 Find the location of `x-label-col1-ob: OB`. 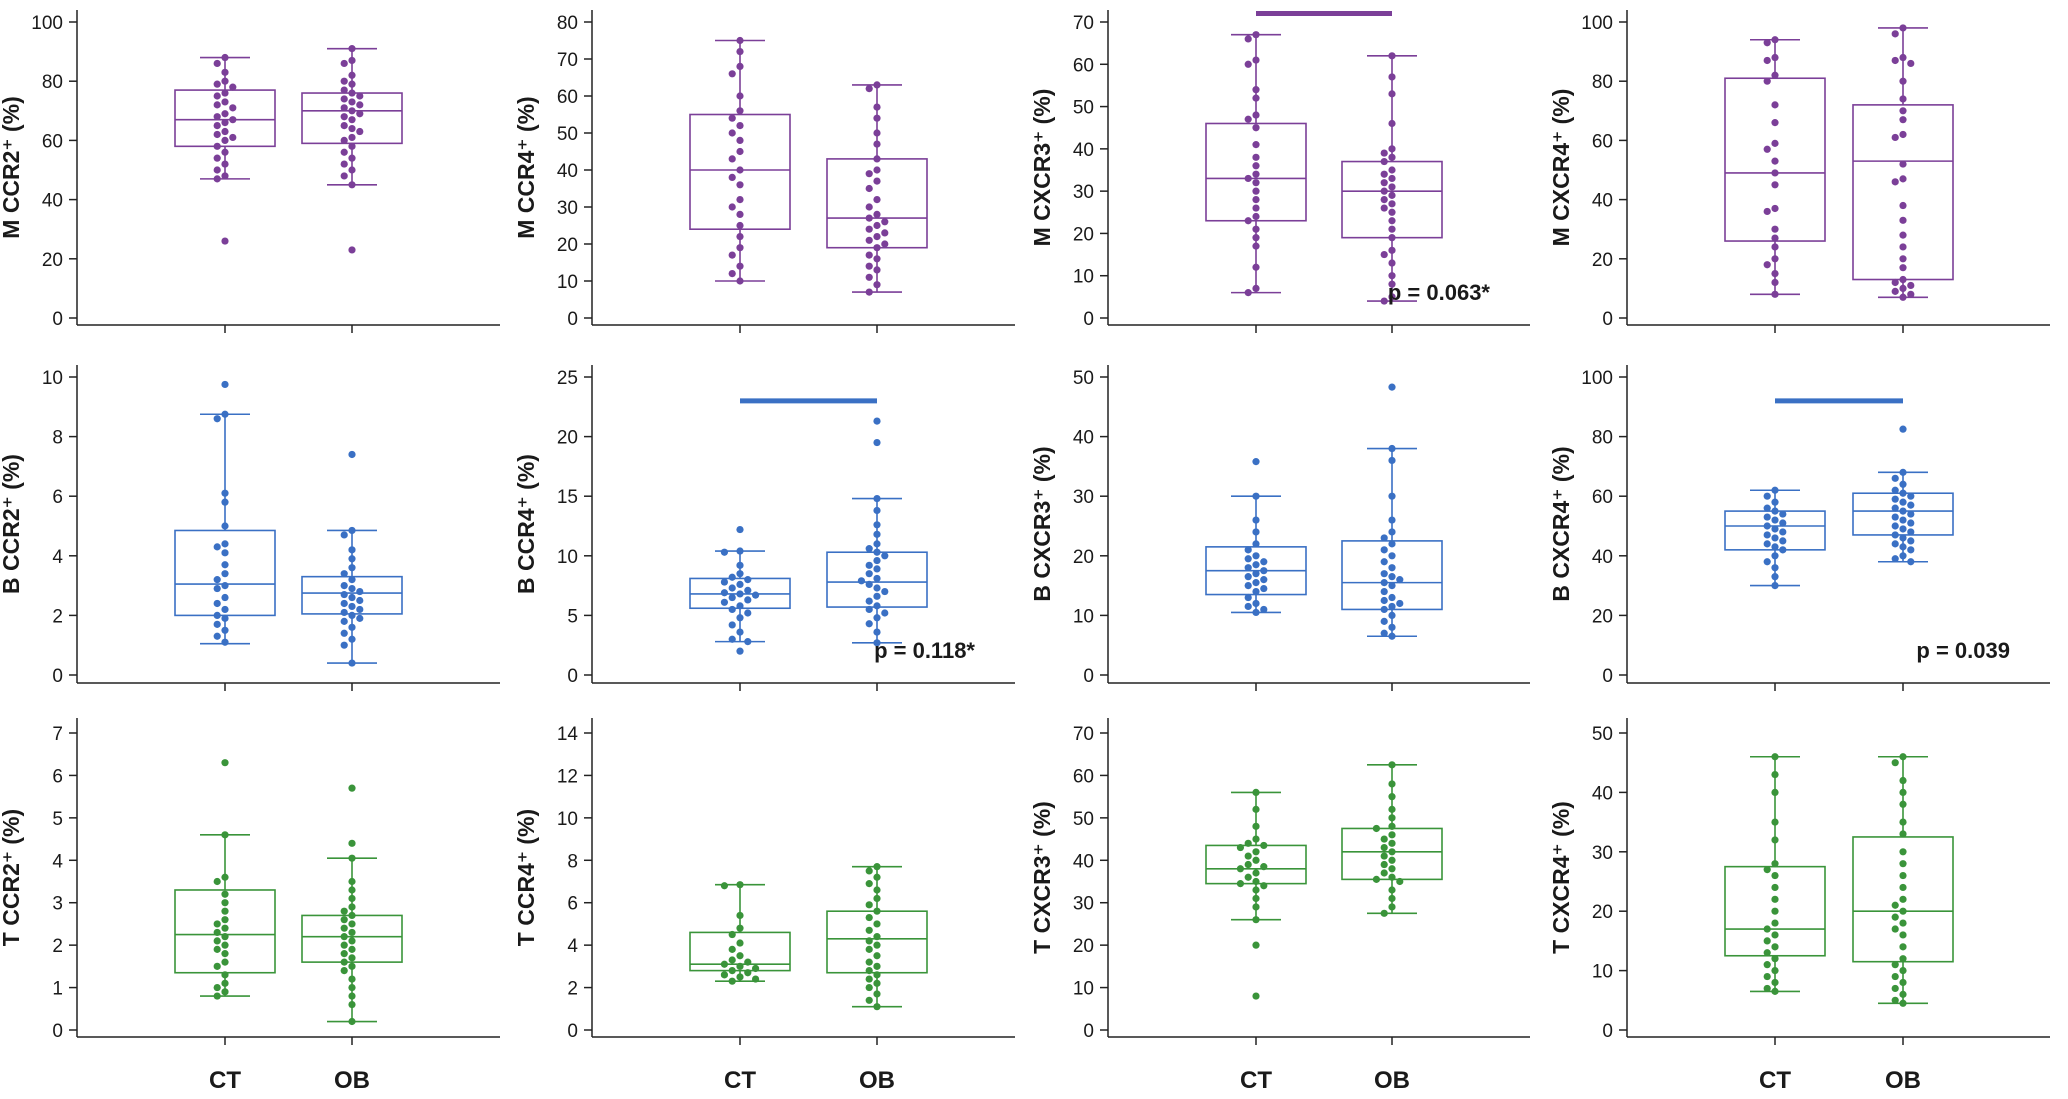

x-label-col1-ob: OB is located at coordinates (352, 1080).